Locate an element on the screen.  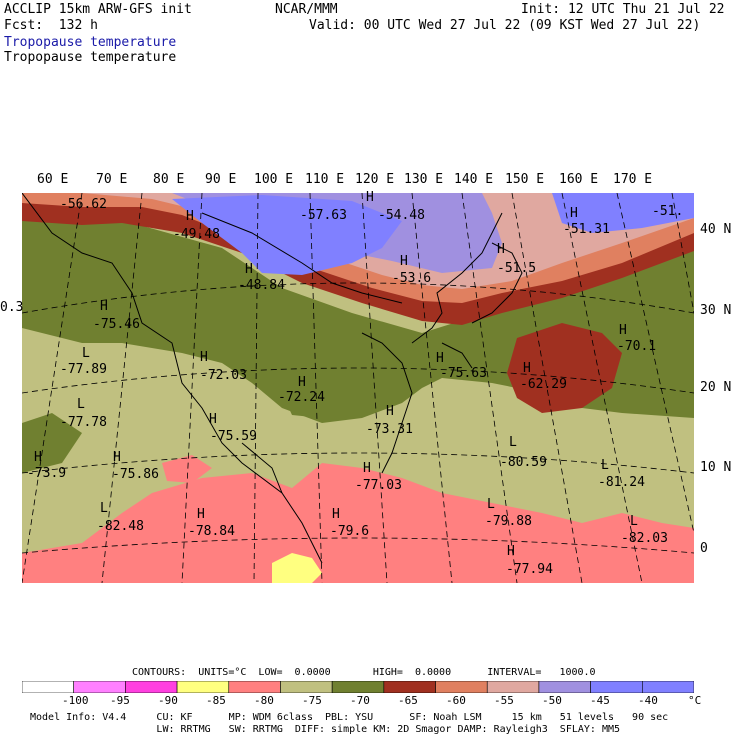
extremum-value: -75.86 is located at coordinates (135, 474).